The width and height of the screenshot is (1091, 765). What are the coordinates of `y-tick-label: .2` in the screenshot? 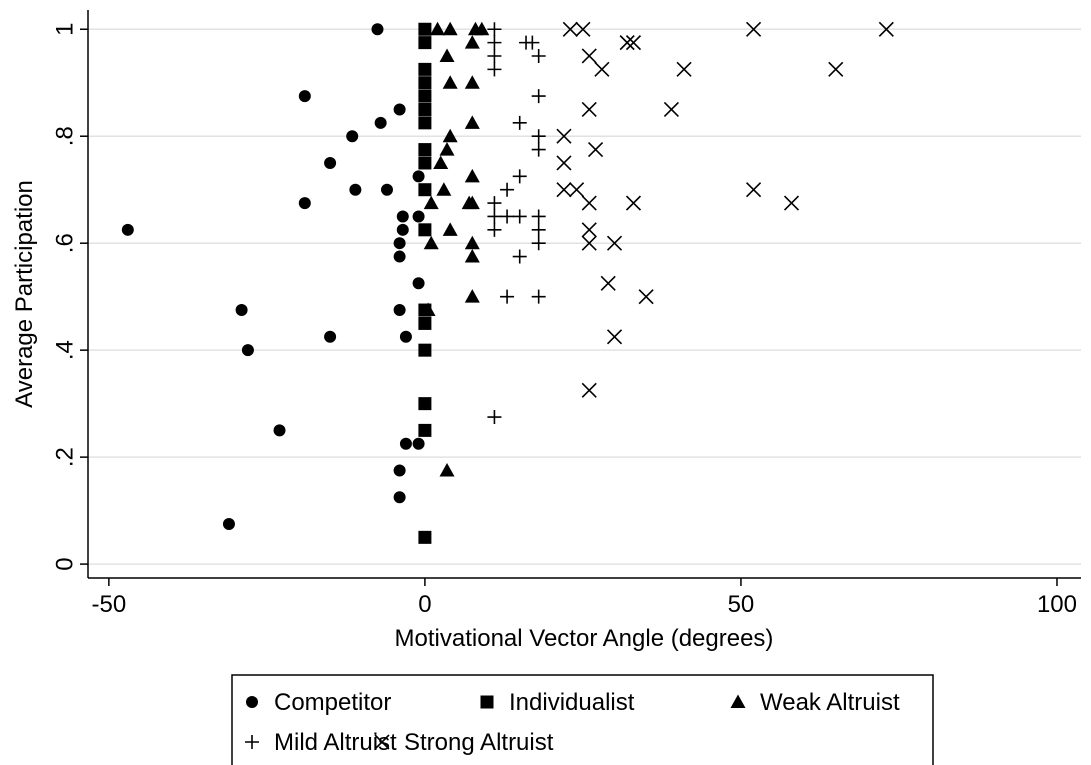 It's located at (64, 457).